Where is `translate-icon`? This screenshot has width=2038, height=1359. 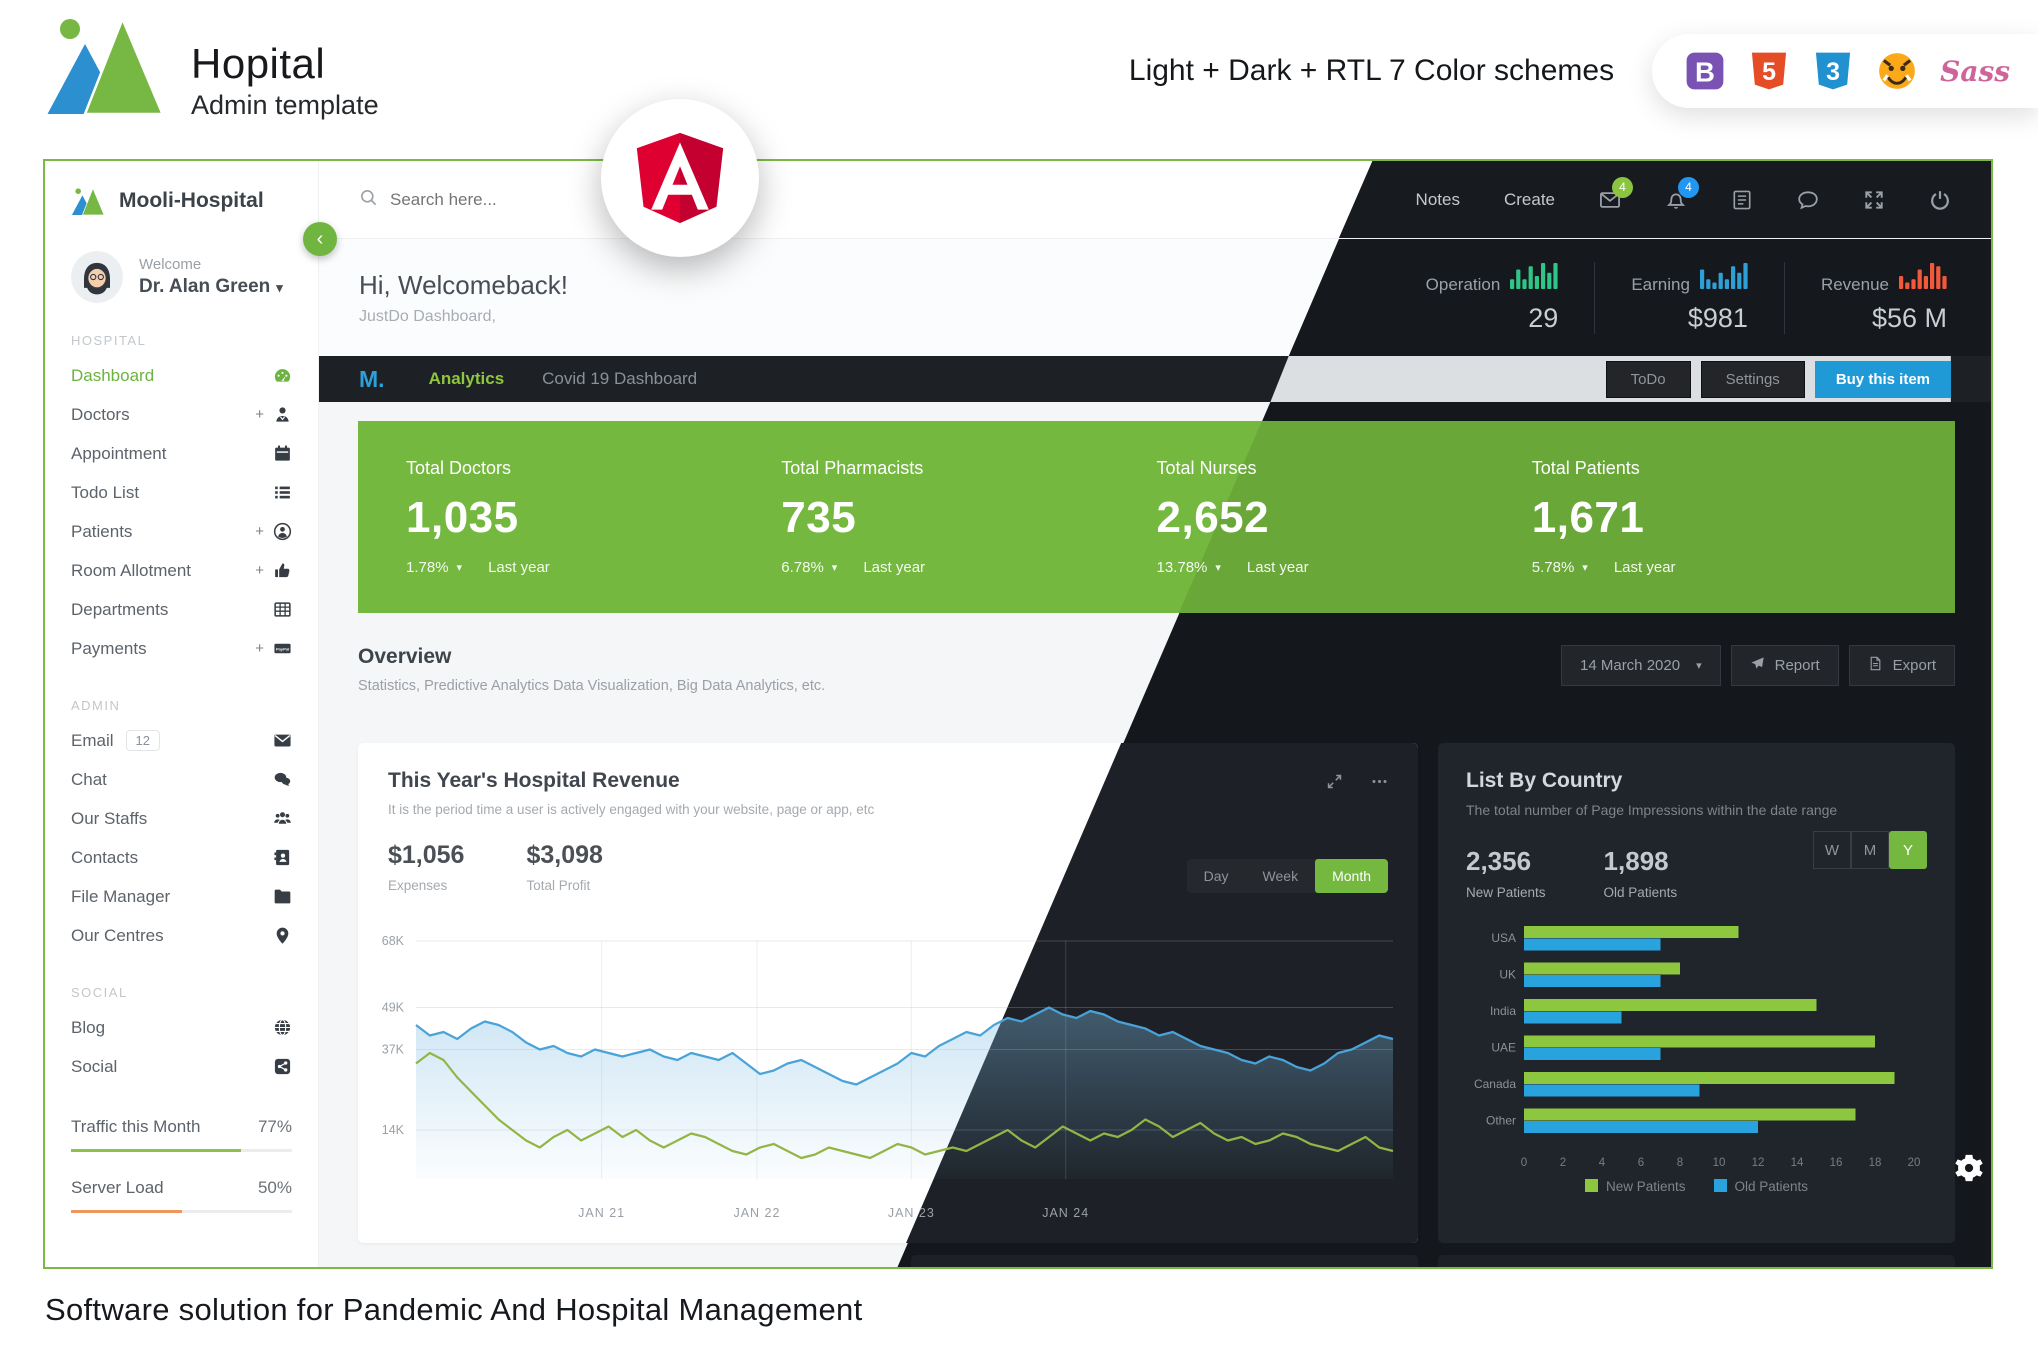 translate-icon is located at coordinates (1742, 200).